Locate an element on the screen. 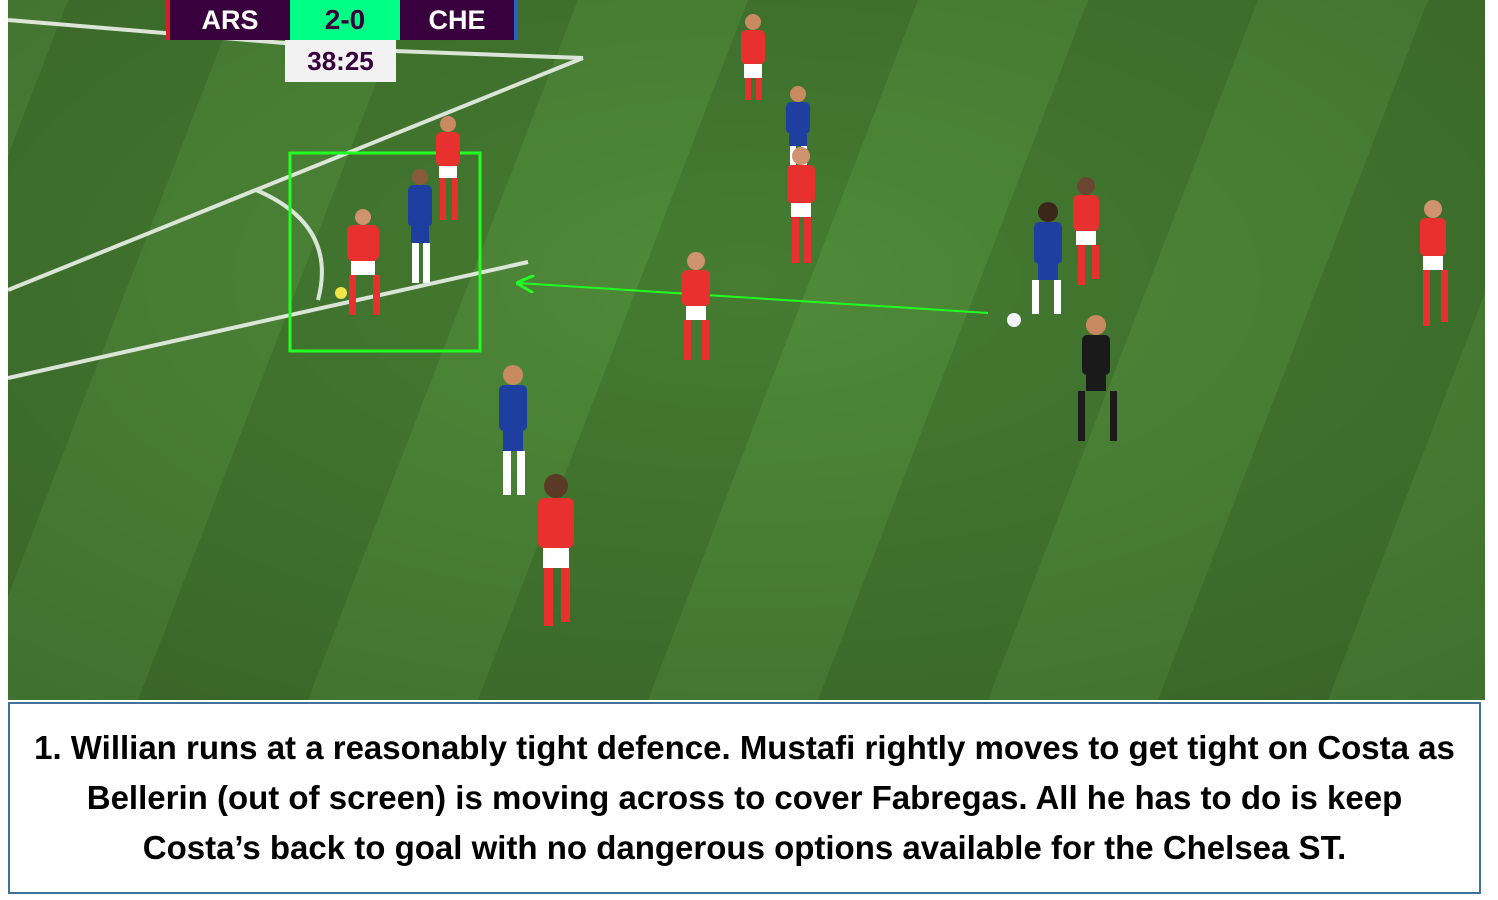  highlight-box is located at coordinates (385, 252).